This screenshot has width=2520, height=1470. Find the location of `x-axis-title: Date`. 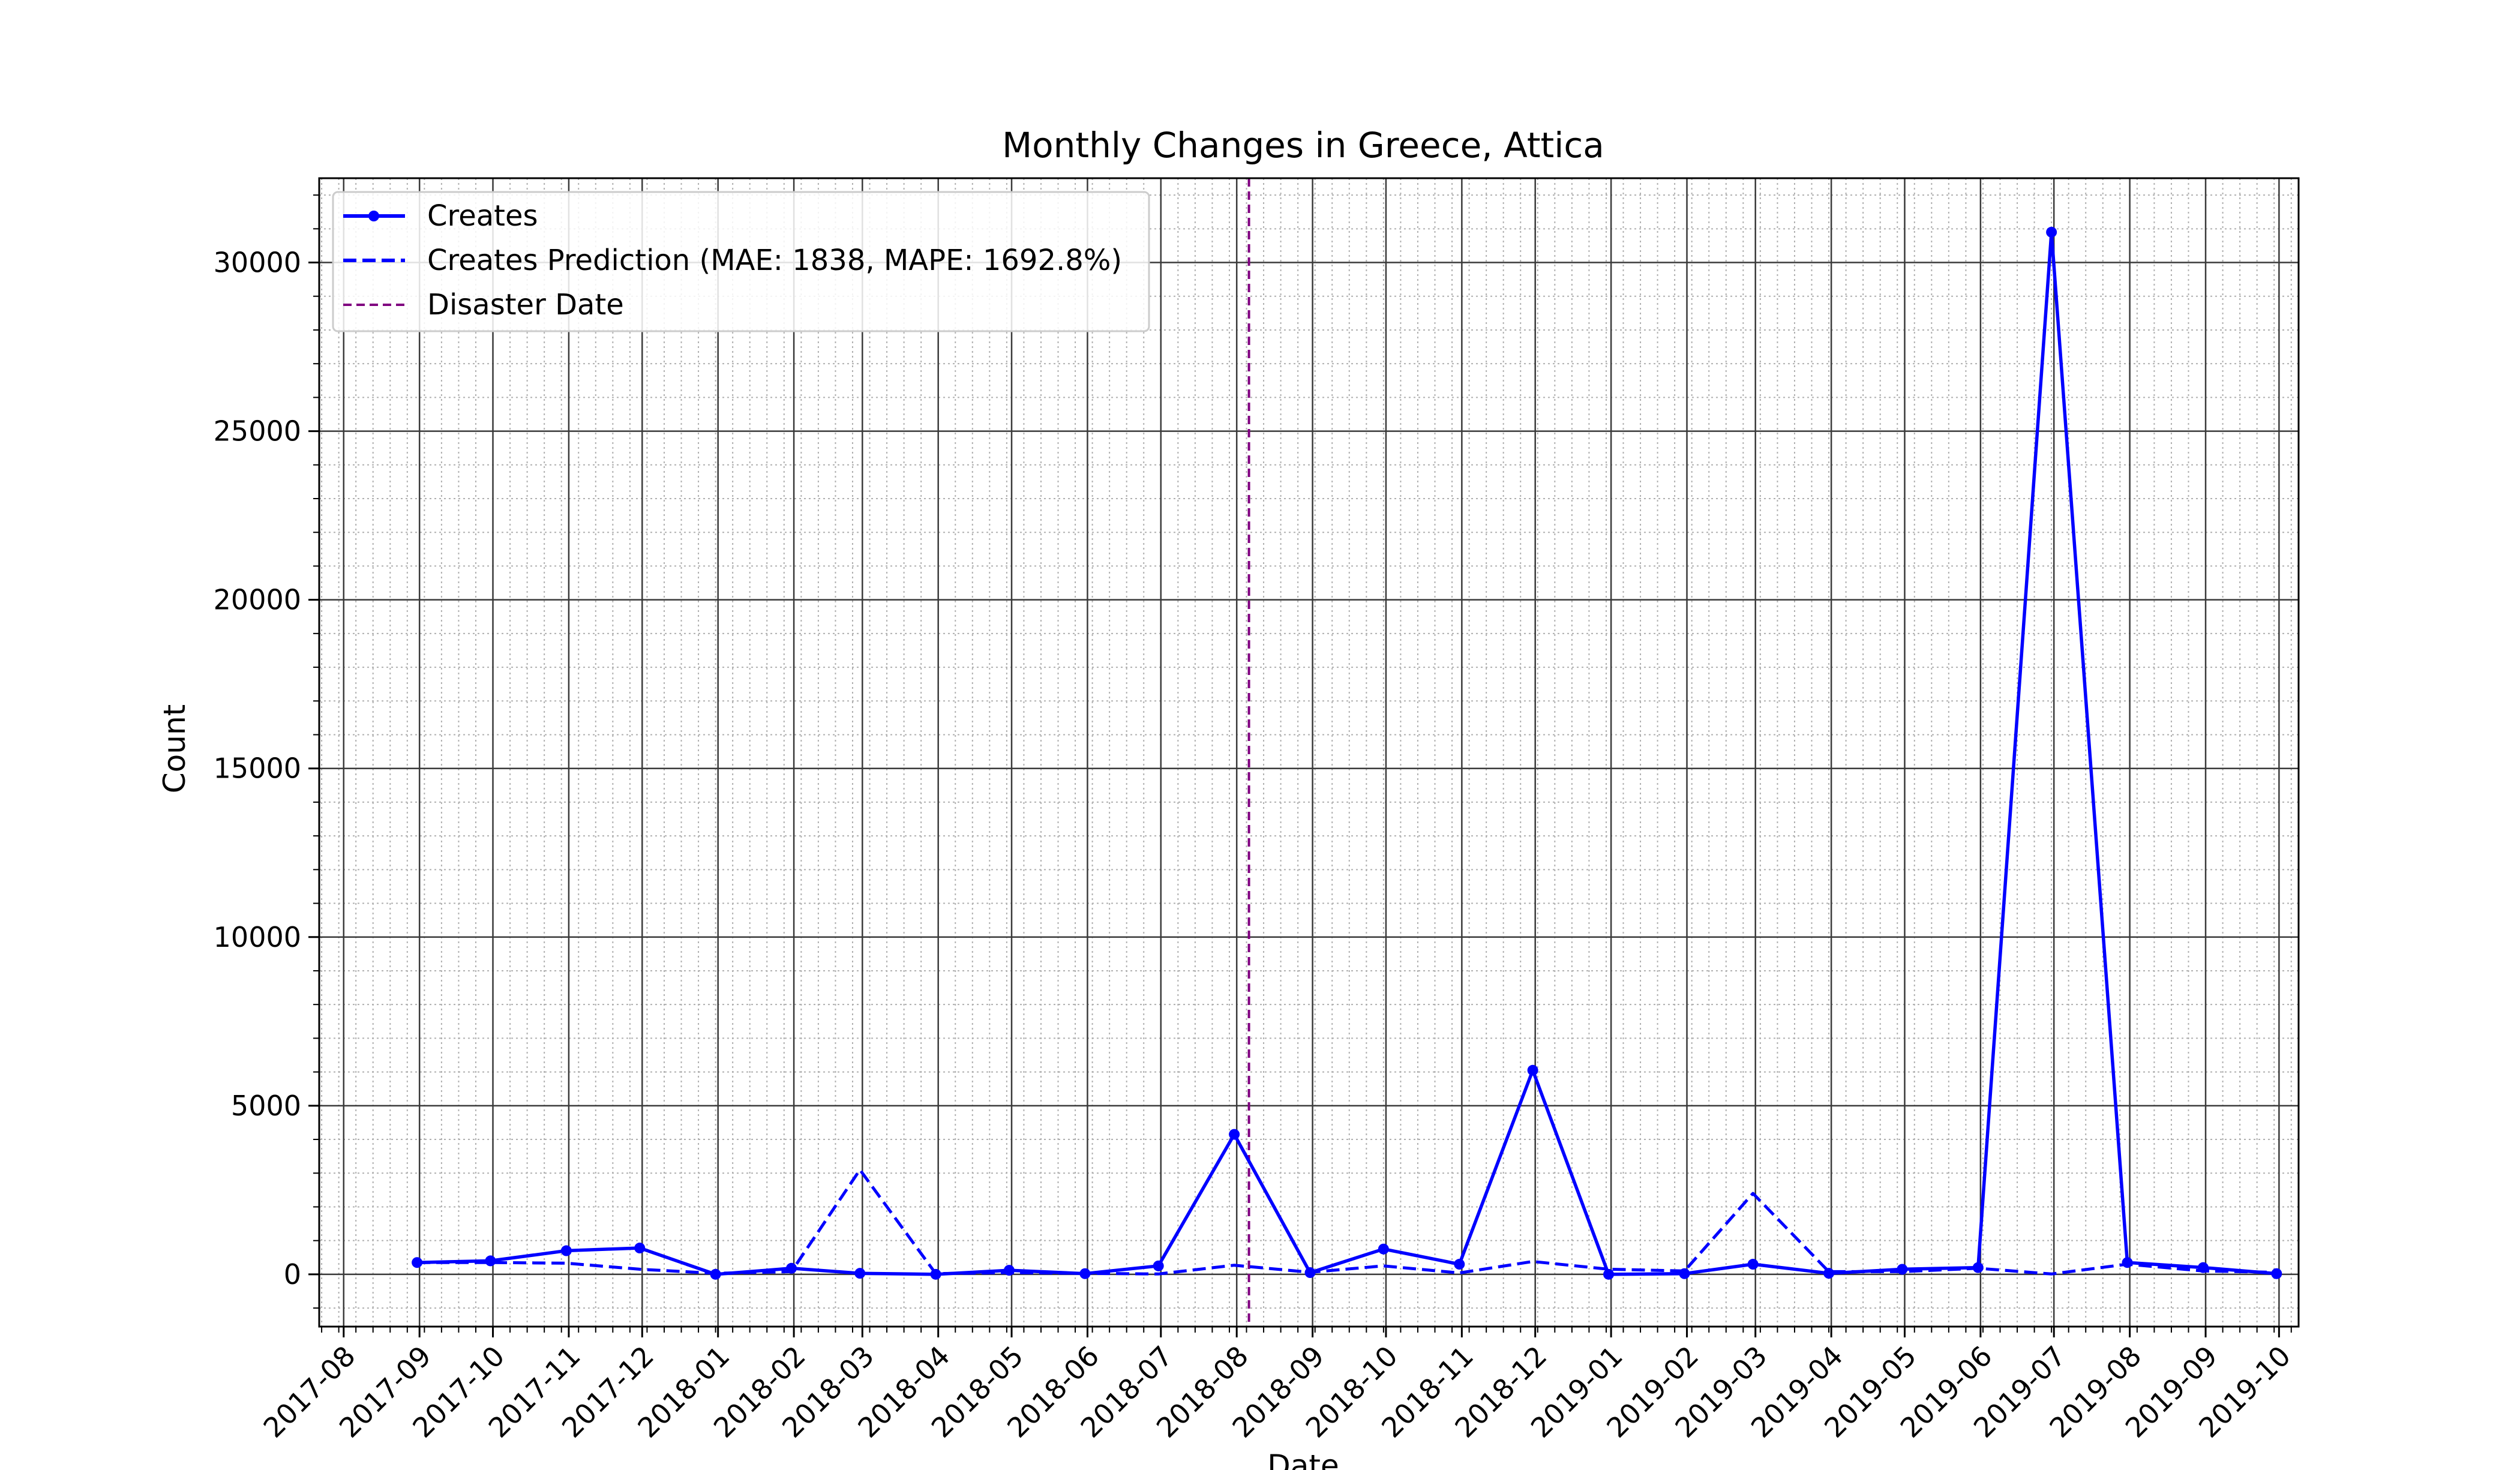

x-axis-title: Date is located at coordinates (1303, 1459).